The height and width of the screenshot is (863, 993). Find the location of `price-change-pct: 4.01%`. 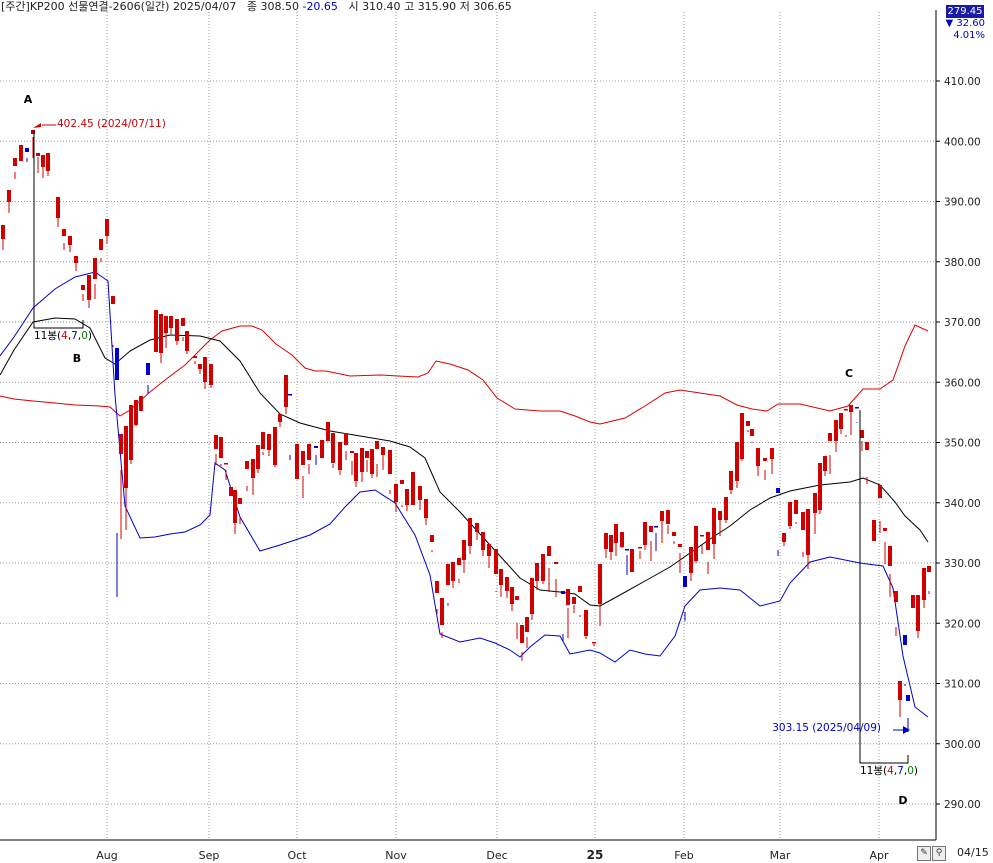

price-change-pct: 4.01% is located at coordinates (969, 35).